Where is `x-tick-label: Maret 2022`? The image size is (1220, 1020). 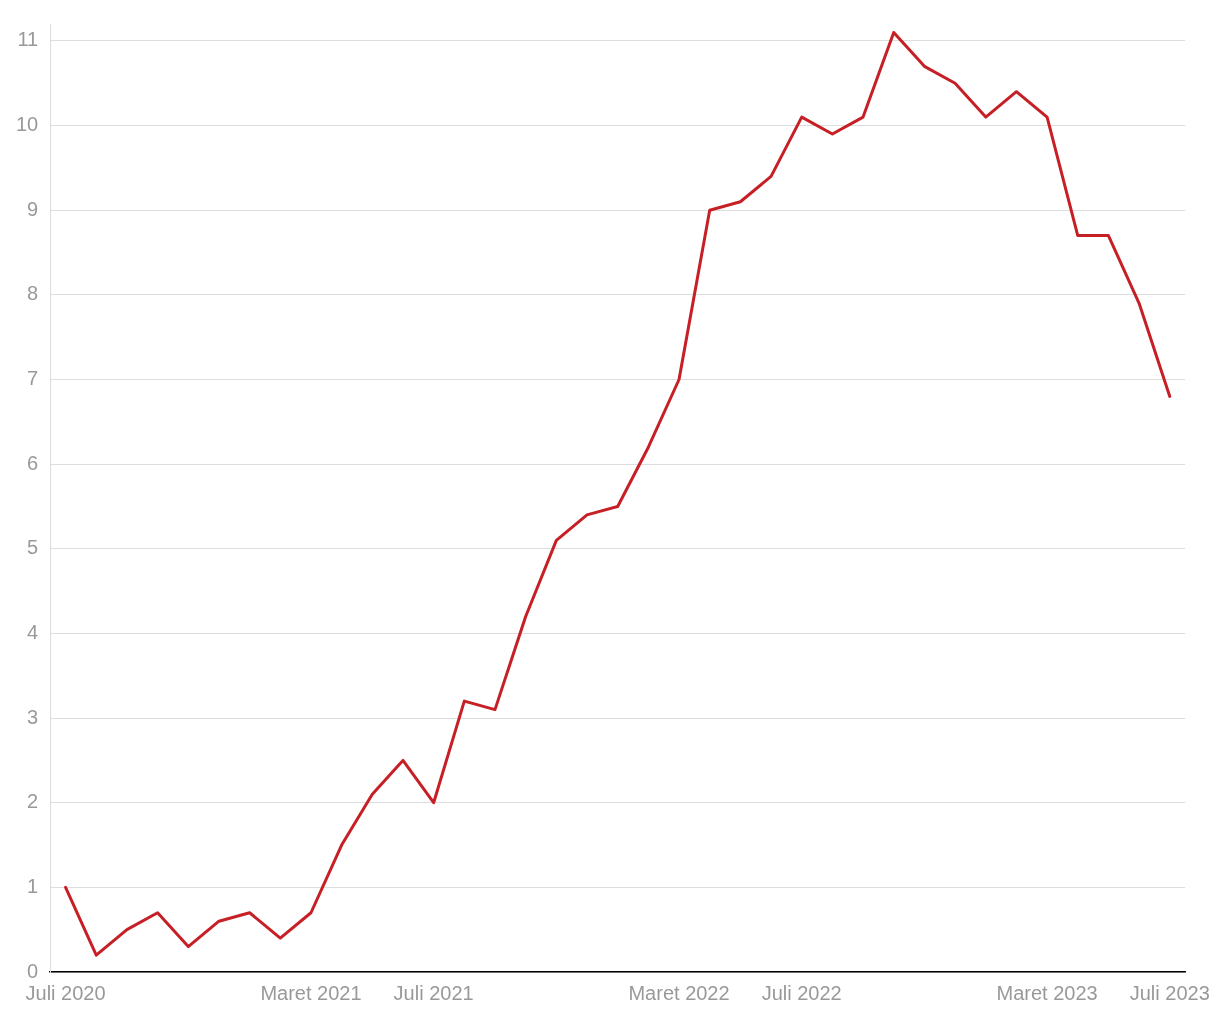
x-tick-label: Maret 2022 is located at coordinates (679, 992).